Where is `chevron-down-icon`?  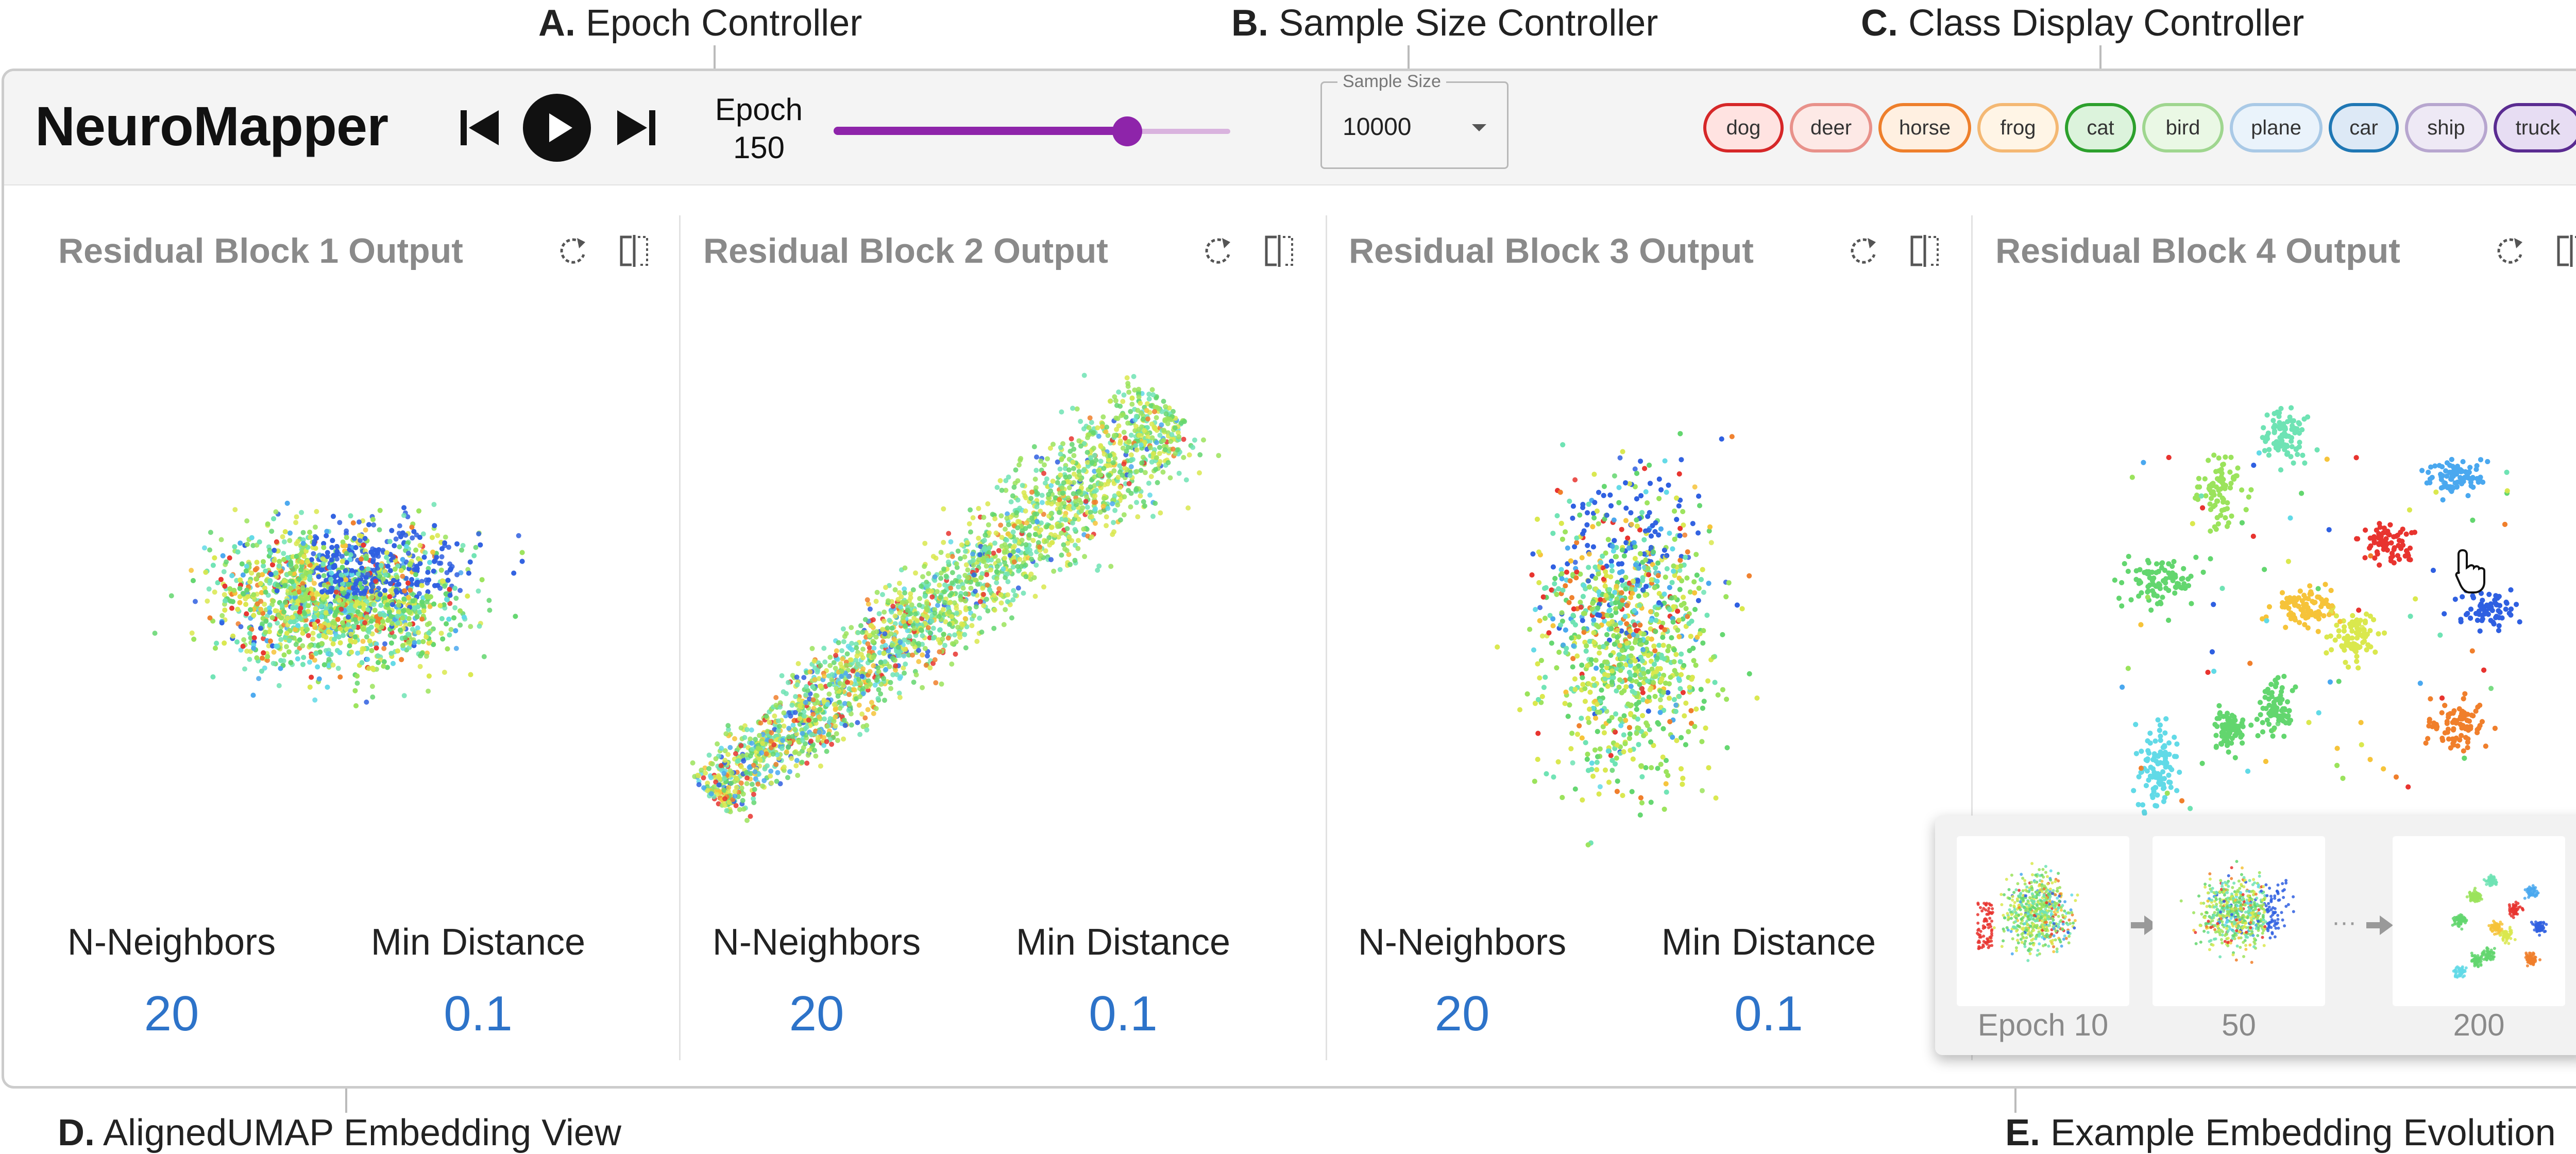
chevron-down-icon is located at coordinates (1479, 127).